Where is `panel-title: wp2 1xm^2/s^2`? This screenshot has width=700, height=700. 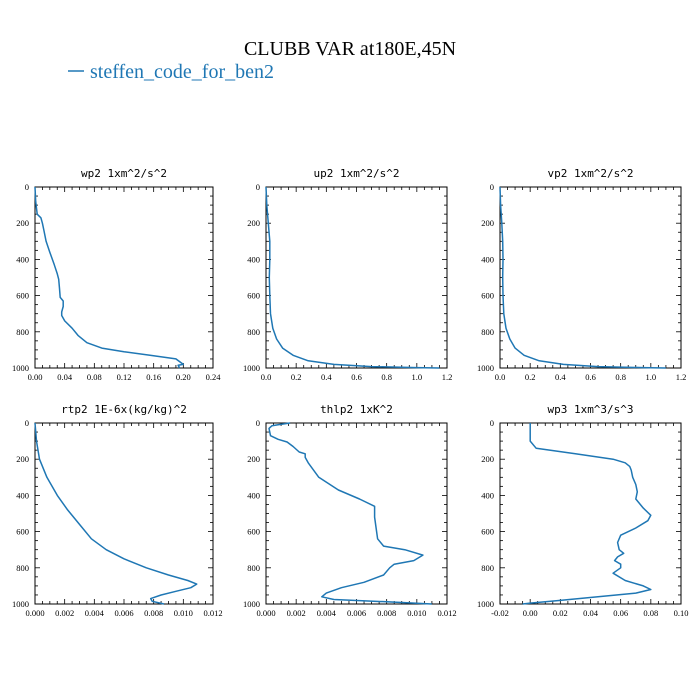
panel-title: wp2 1xm^2/s^2 is located at coordinates (124, 173).